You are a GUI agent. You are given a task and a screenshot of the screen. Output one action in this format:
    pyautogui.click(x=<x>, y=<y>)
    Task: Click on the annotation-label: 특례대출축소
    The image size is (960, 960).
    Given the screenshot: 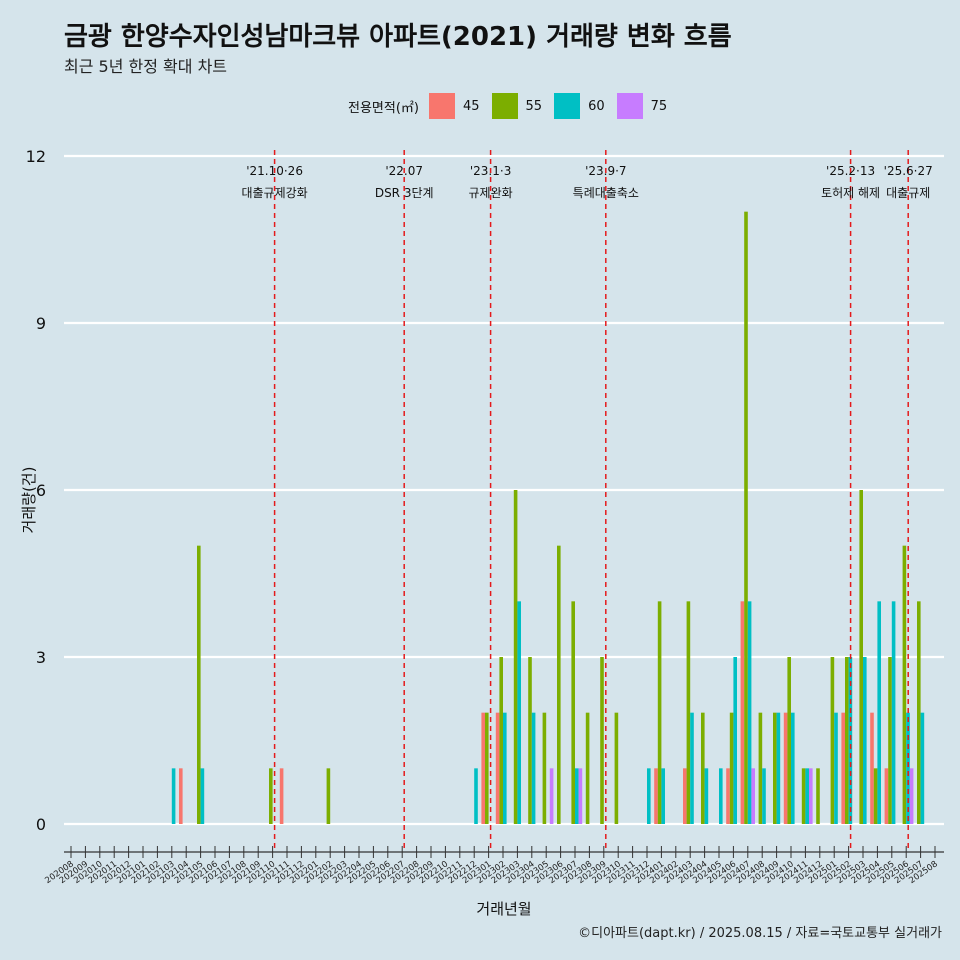 What is the action you would take?
    pyautogui.click(x=606, y=193)
    